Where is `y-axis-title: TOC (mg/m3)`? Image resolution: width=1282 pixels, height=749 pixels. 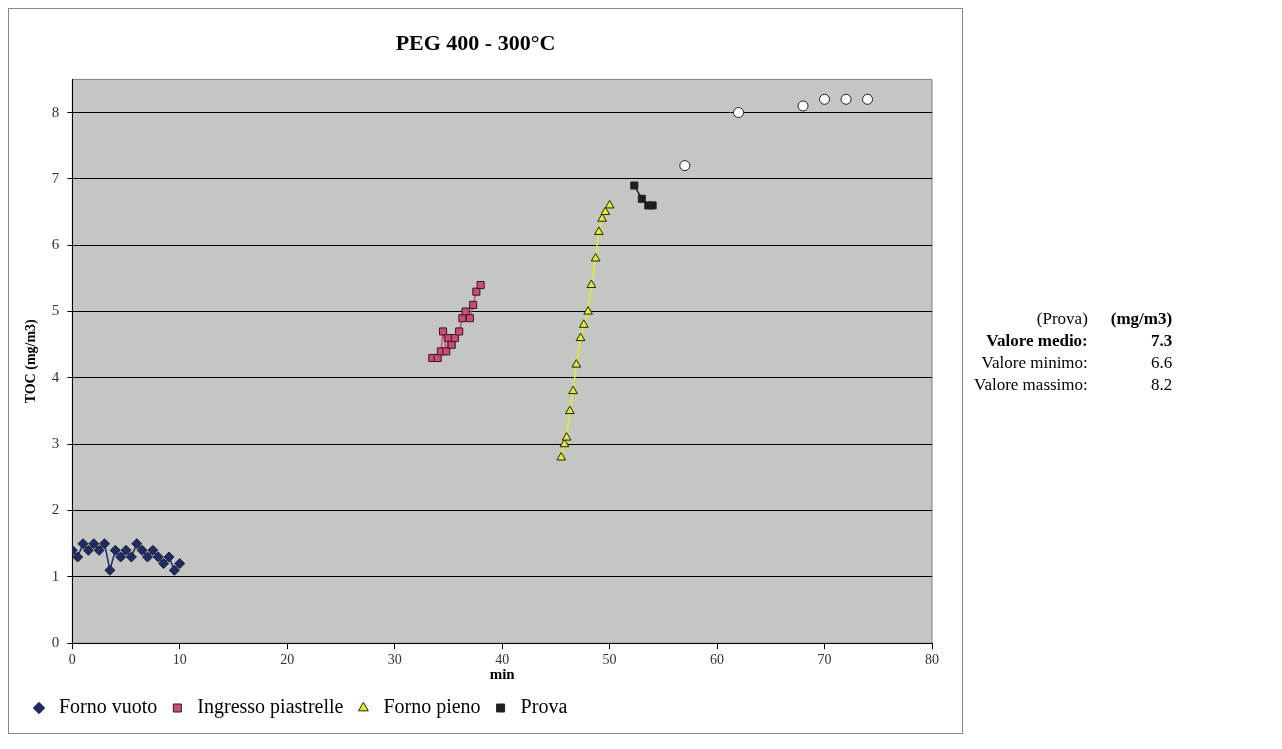
y-axis-title: TOC (mg/m3) is located at coordinates (31, 361).